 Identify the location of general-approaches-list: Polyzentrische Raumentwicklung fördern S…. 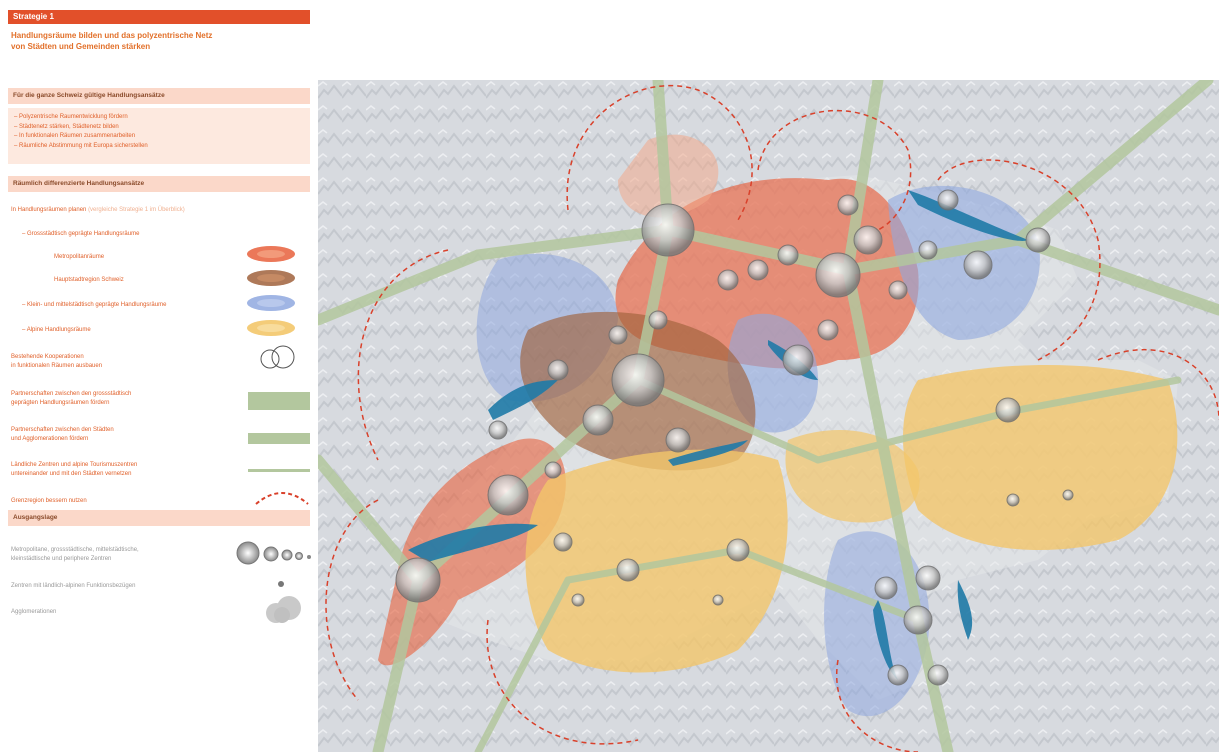
(159, 136).